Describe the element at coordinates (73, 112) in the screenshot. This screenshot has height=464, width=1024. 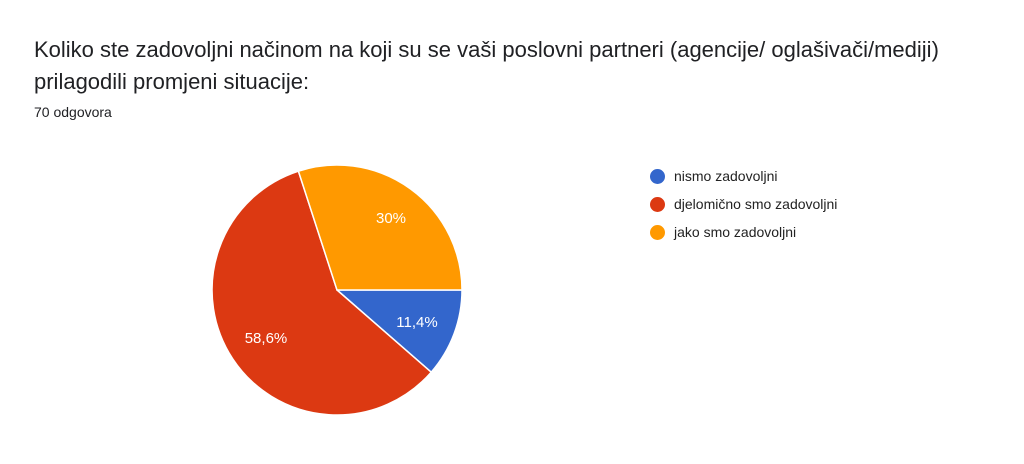
I see `response-count: 70 odgovora` at that location.